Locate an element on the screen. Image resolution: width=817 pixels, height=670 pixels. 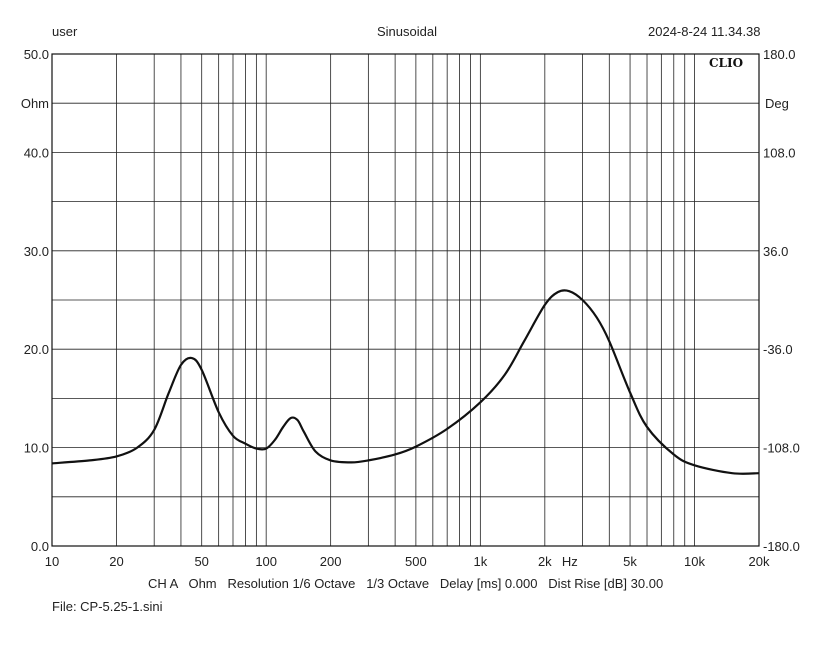
y-tick-label: 50.0 is located at coordinates (36, 54).